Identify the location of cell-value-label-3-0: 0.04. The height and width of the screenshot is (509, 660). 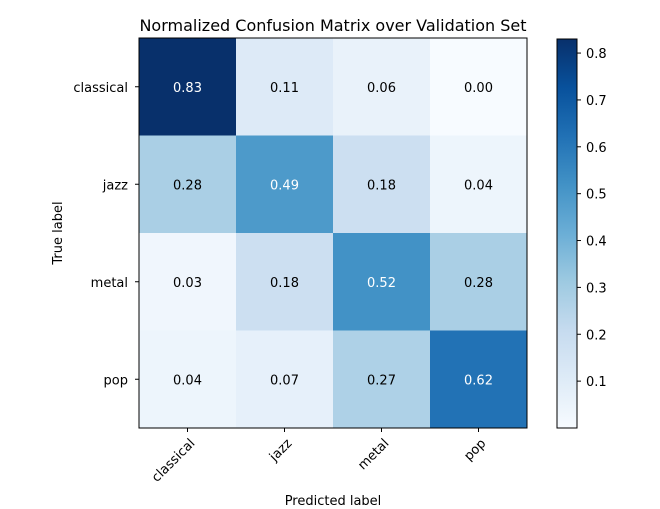
(187, 380).